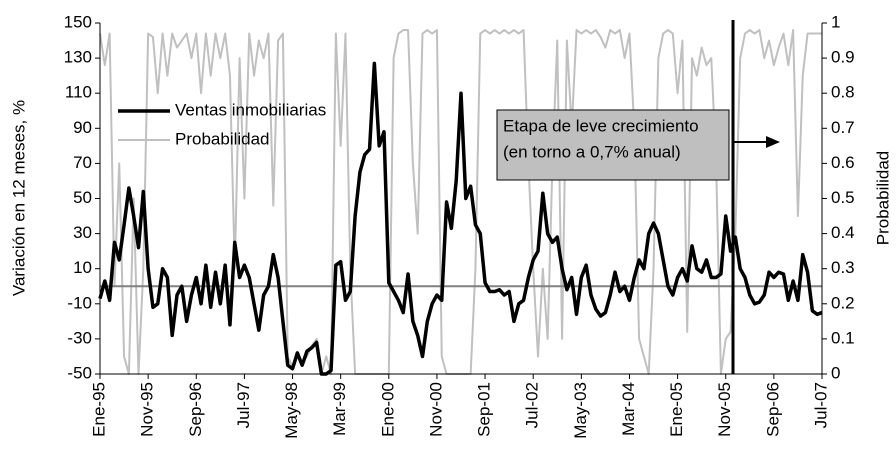 The image size is (896, 458). What do you see at coordinates (79, 302) in the screenshot?
I see `y-tick-label: -10` at bounding box center [79, 302].